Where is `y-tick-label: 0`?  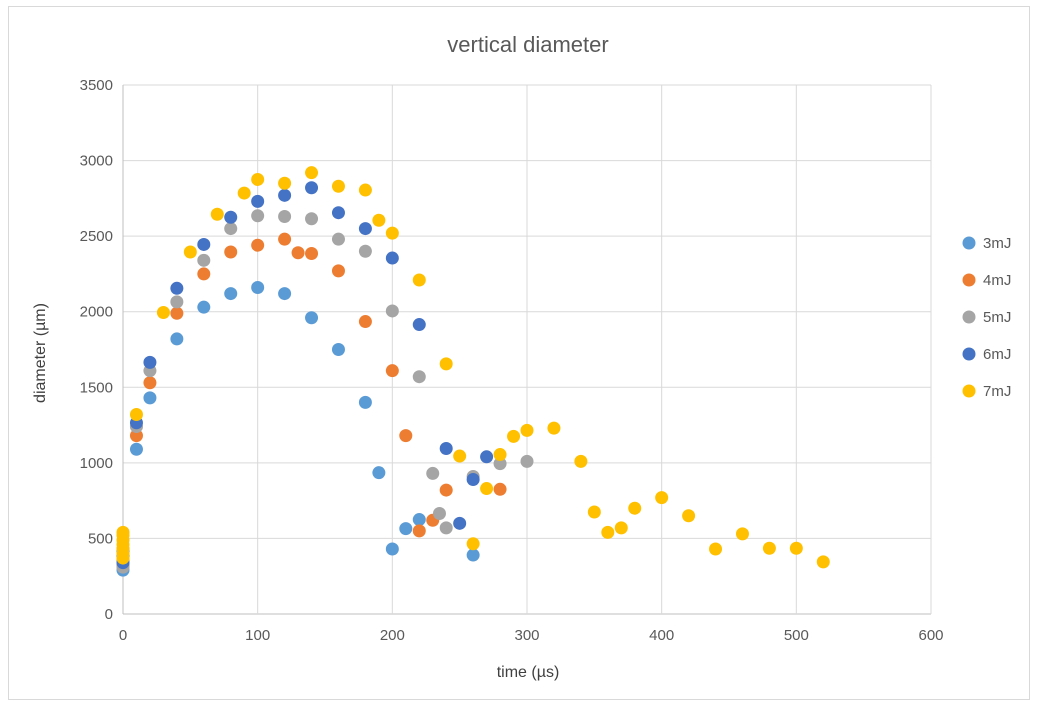 y-tick-label: 0 is located at coordinates (109, 614).